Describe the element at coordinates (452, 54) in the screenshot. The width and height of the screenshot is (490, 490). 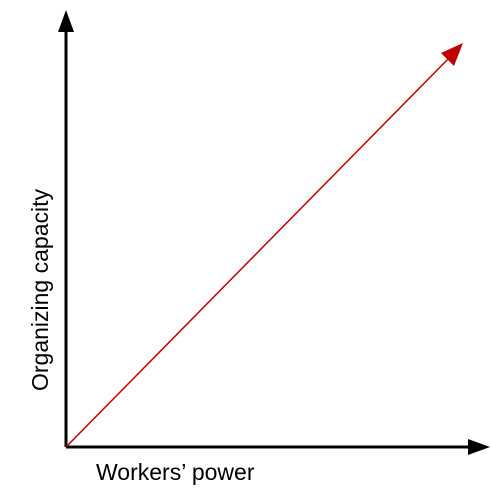
I see `trend-arrowhead` at that location.